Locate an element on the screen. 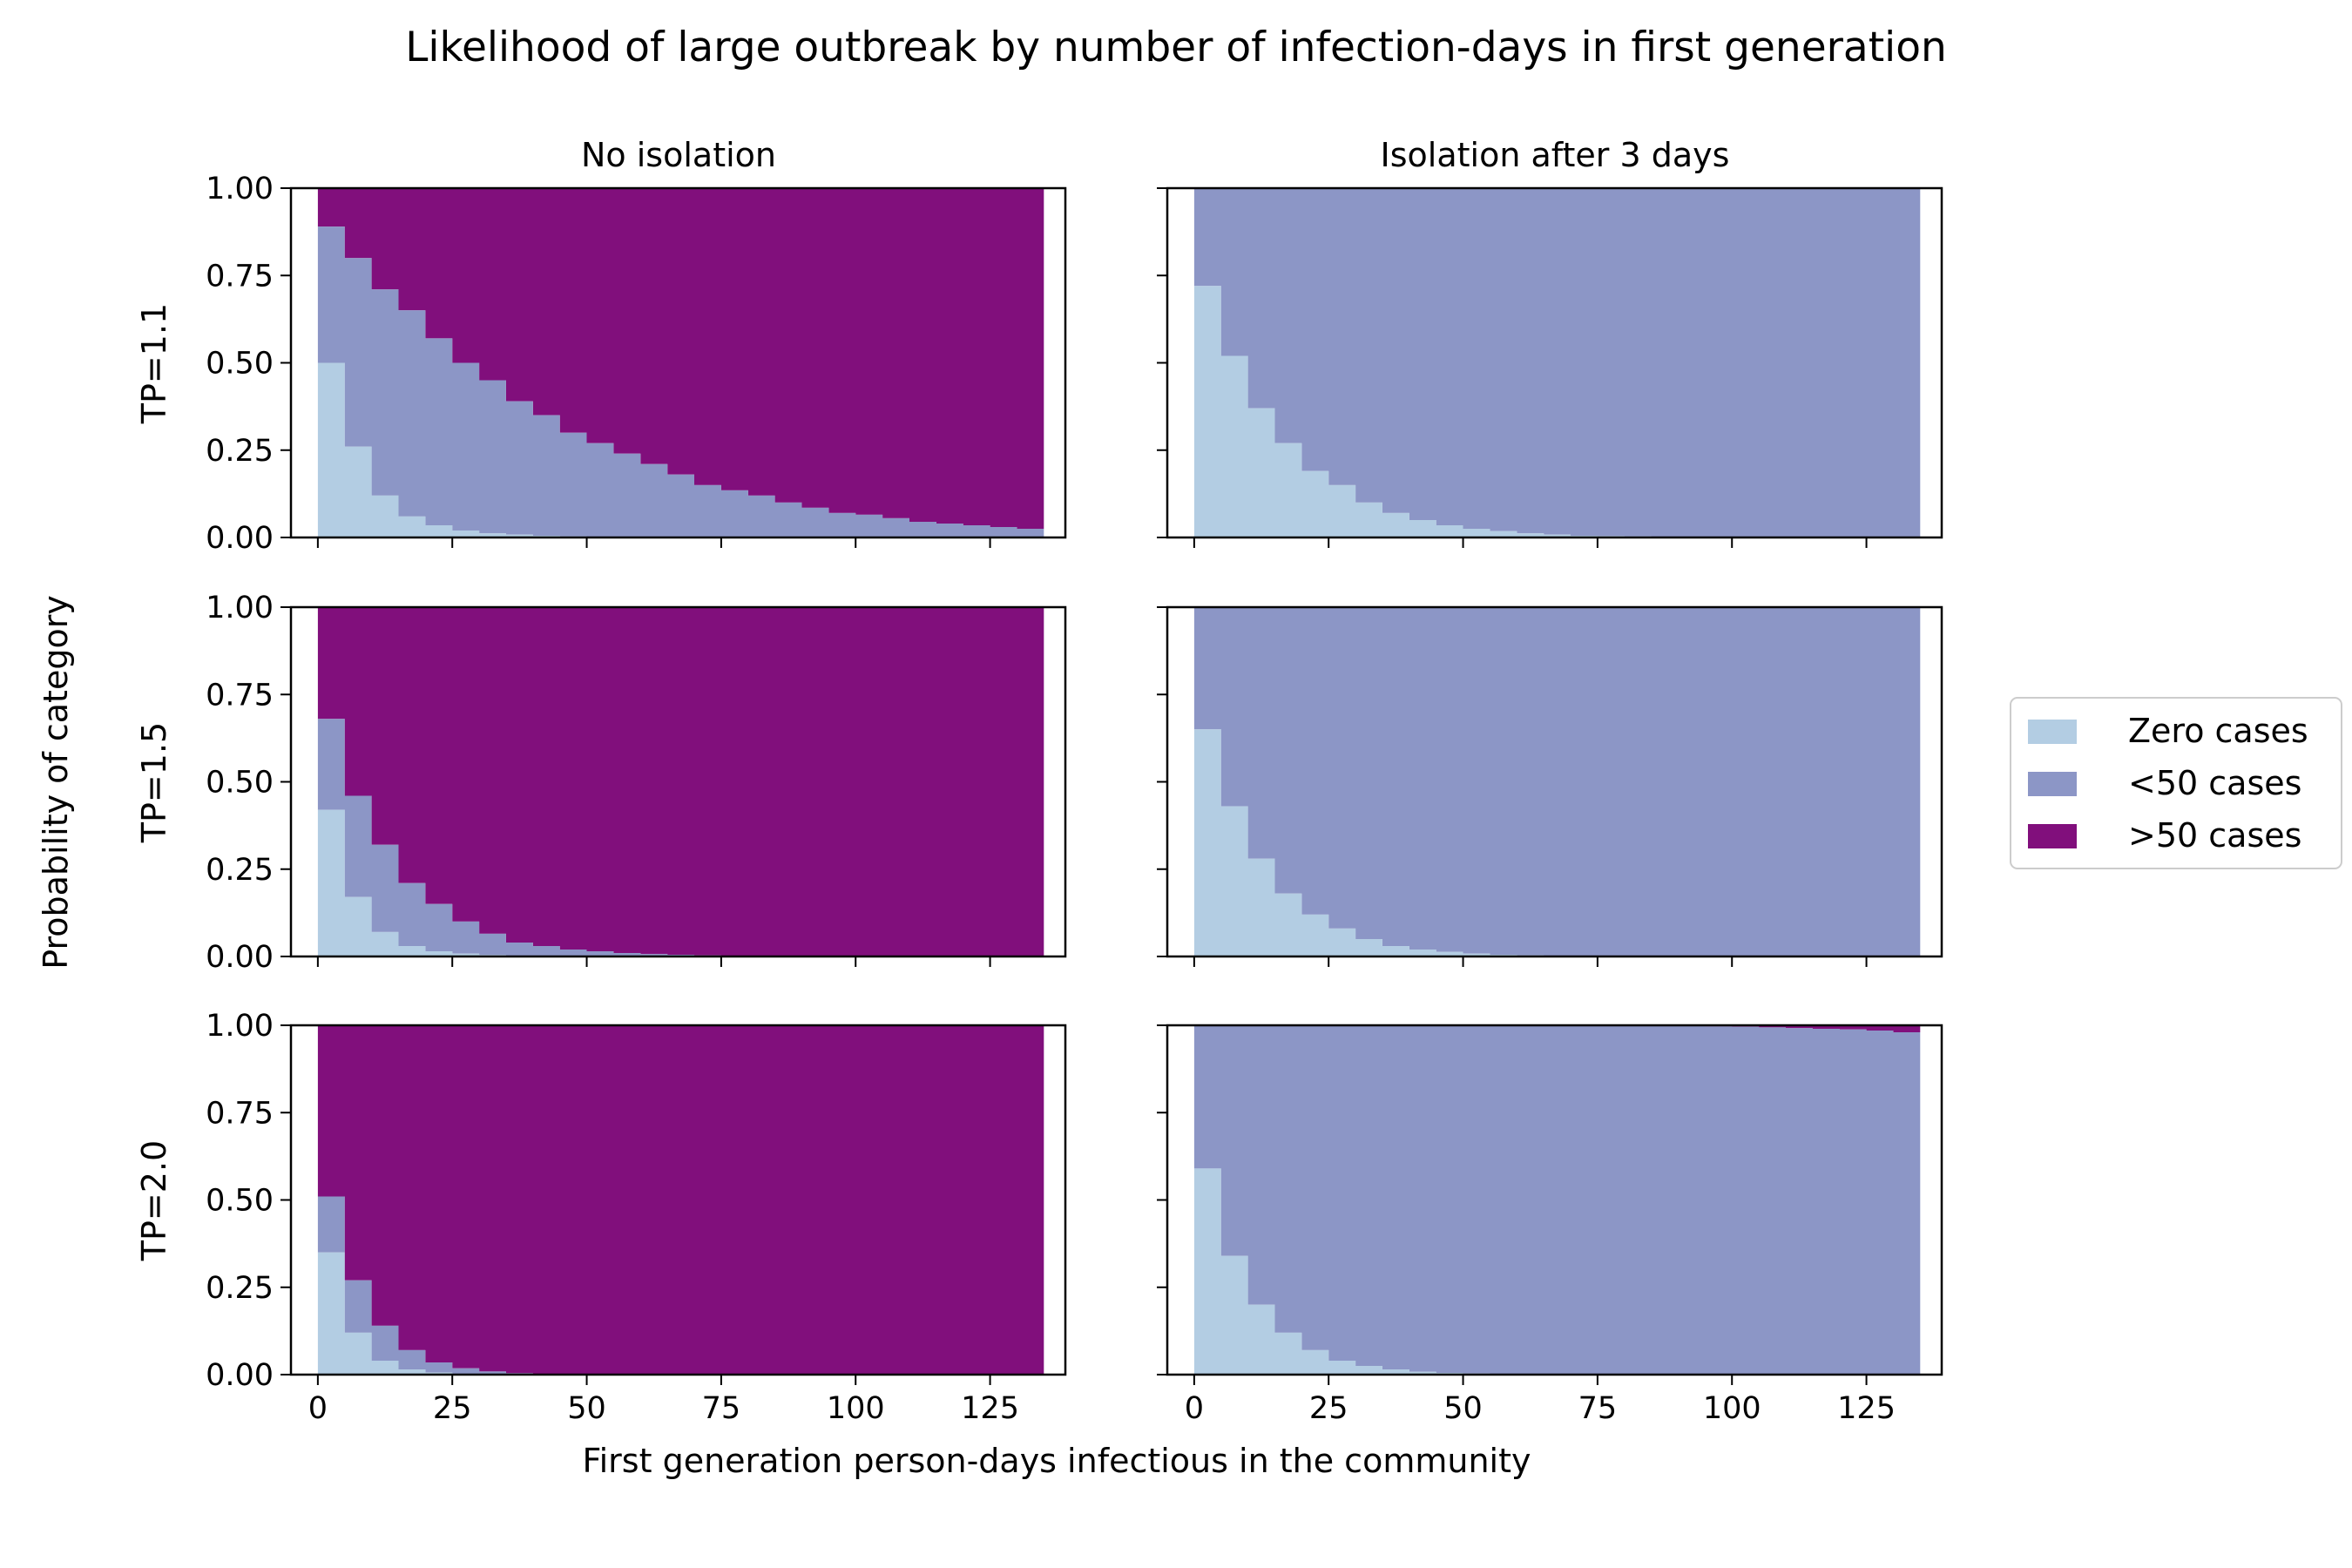  x-tick-label-r2c1-3: 75 is located at coordinates (1598, 1408).